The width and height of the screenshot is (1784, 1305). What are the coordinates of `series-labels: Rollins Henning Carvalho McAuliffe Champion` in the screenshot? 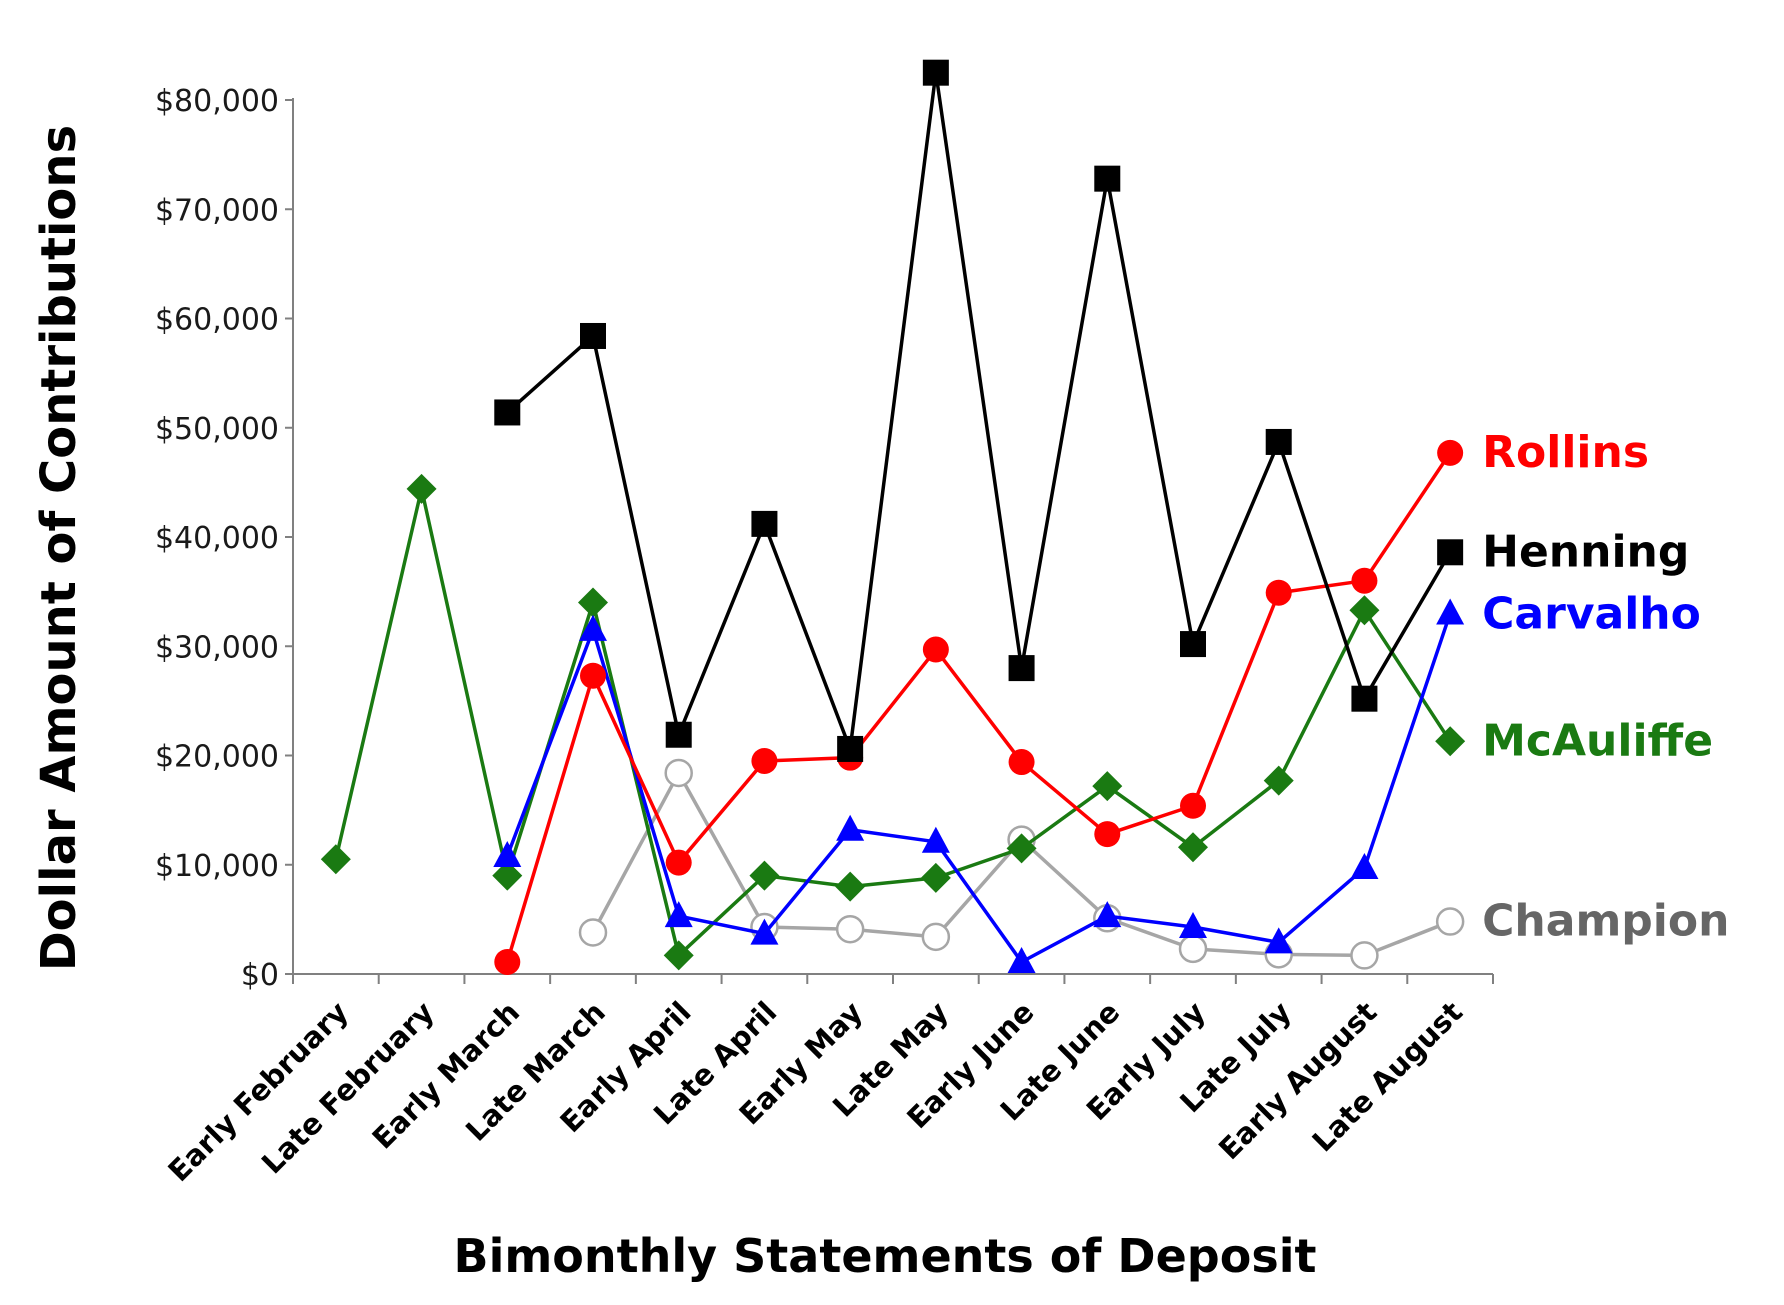 It's located at (1605, 687).